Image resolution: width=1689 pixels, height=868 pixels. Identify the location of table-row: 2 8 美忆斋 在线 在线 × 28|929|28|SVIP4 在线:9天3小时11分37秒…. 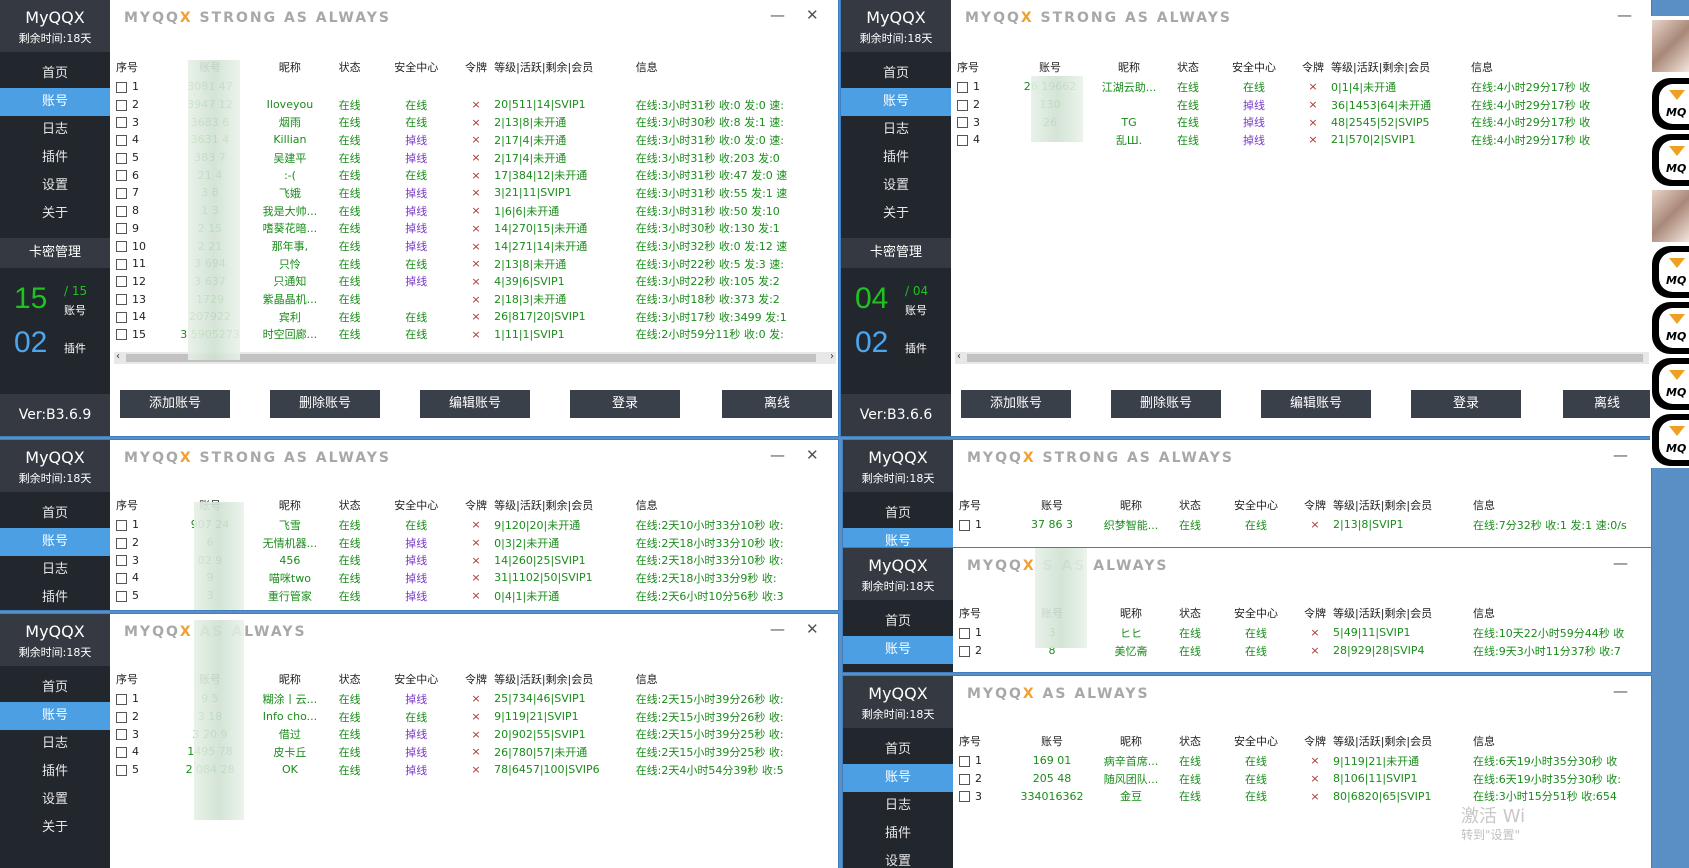
(1304, 651).